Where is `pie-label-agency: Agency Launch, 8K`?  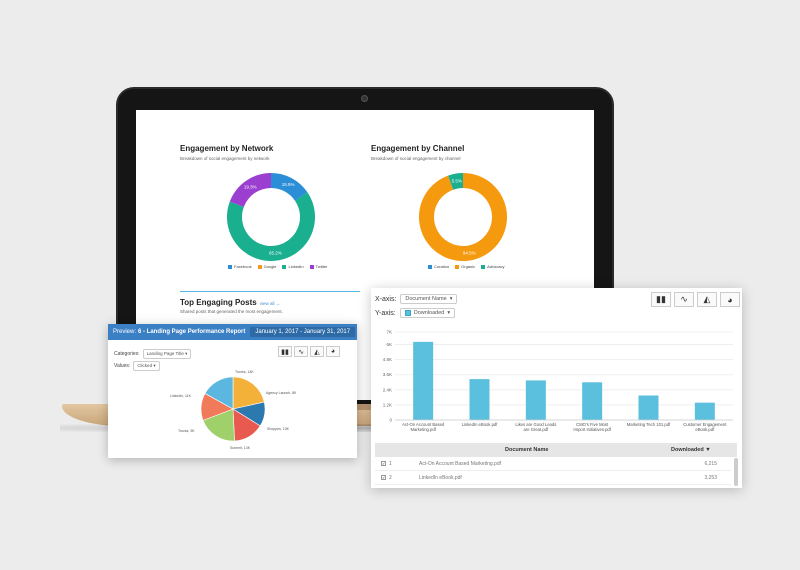
pie-label-agency: Agency Launch, 8K is located at coordinates (281, 393).